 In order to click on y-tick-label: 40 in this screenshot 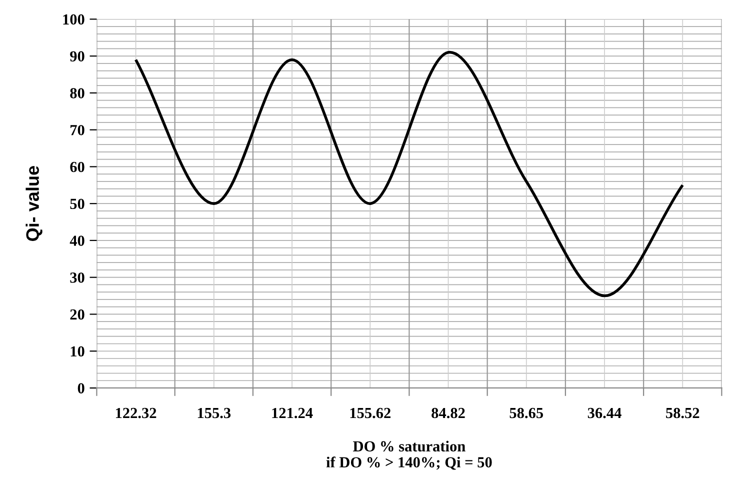, I will do `click(77, 241)`.